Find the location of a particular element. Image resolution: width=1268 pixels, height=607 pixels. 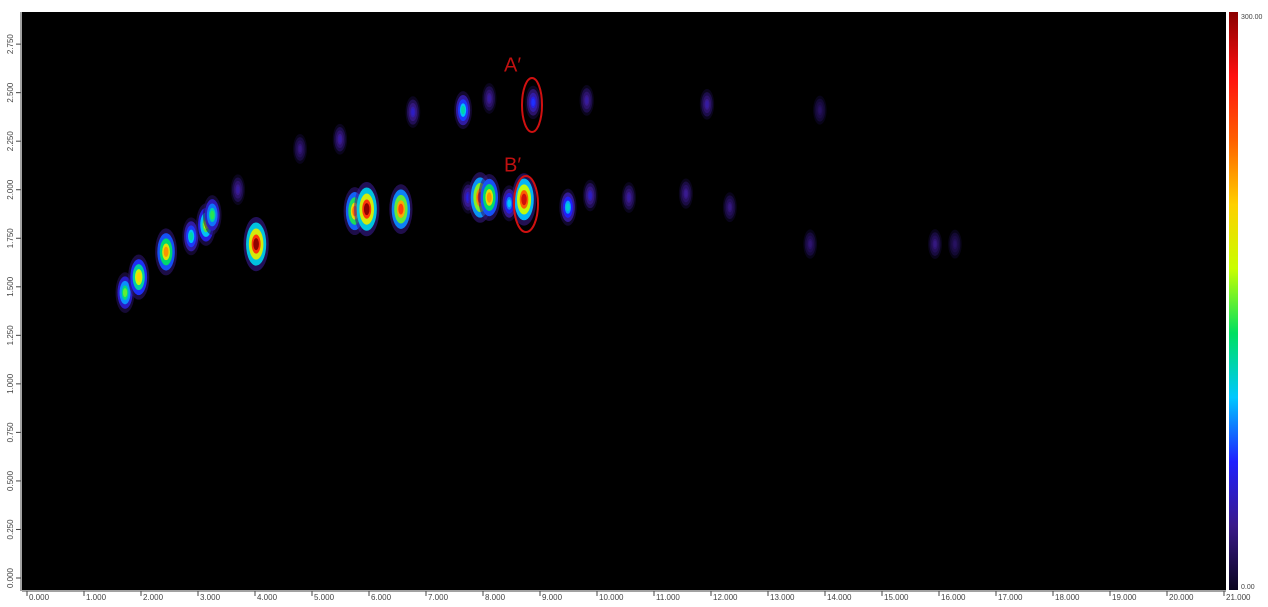

y-tick-label: 1.000 is located at coordinates (10, 383).